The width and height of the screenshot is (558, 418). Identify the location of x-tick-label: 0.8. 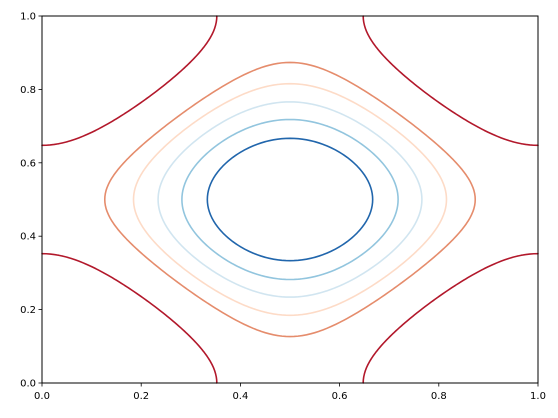
(439, 396).